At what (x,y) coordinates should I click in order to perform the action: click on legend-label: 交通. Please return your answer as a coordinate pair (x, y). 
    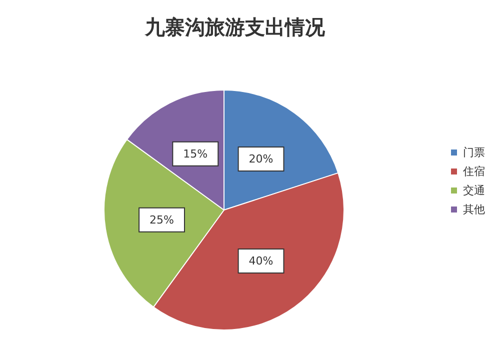
    Looking at the image, I should click on (474, 190).